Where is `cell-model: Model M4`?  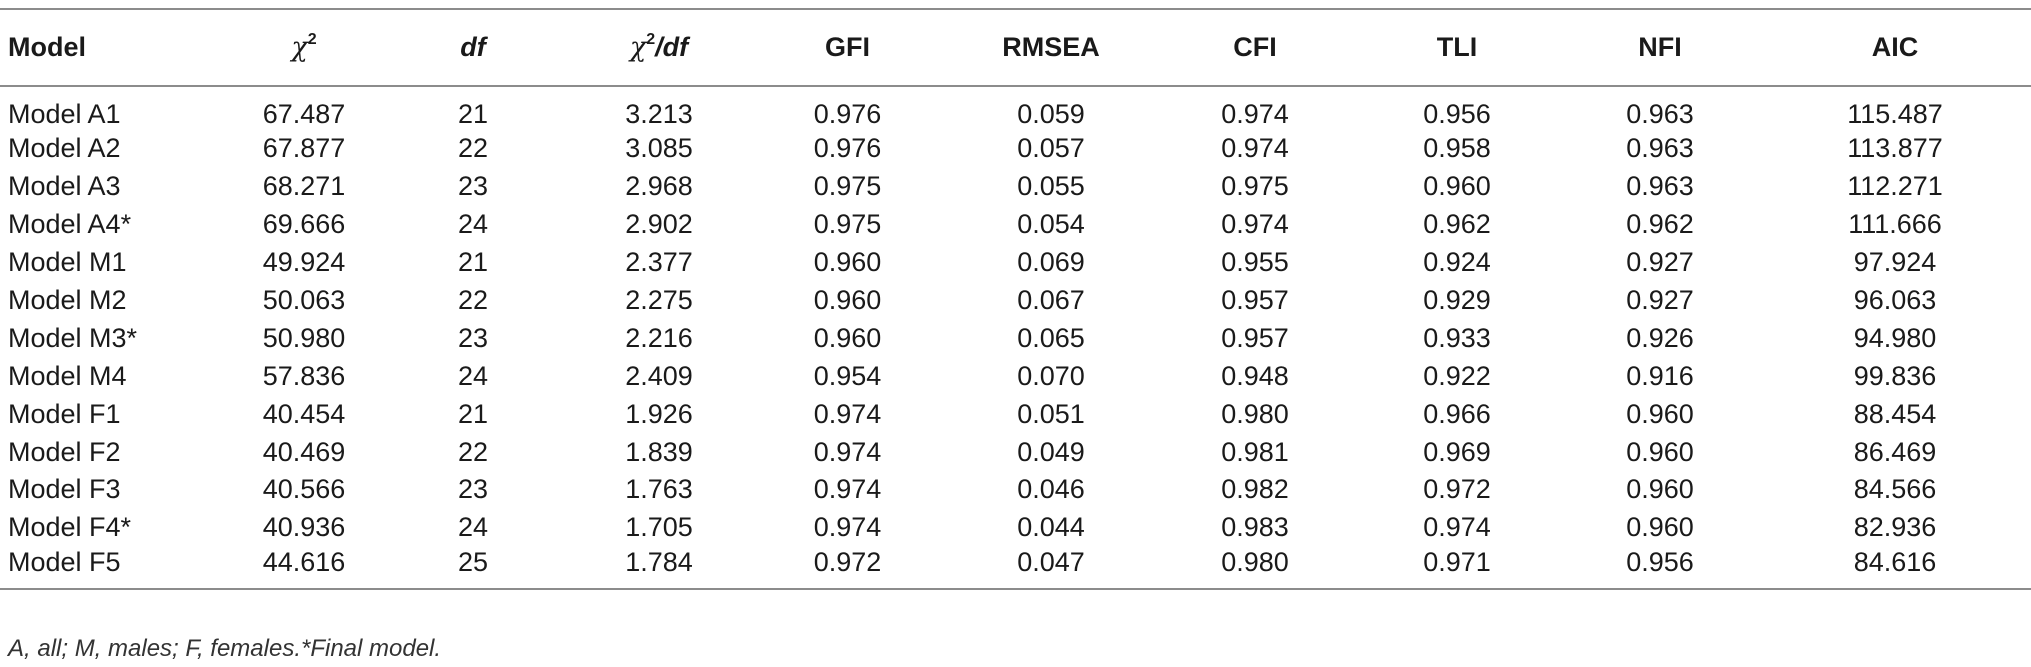 cell-model: Model M4 is located at coordinates (67, 375).